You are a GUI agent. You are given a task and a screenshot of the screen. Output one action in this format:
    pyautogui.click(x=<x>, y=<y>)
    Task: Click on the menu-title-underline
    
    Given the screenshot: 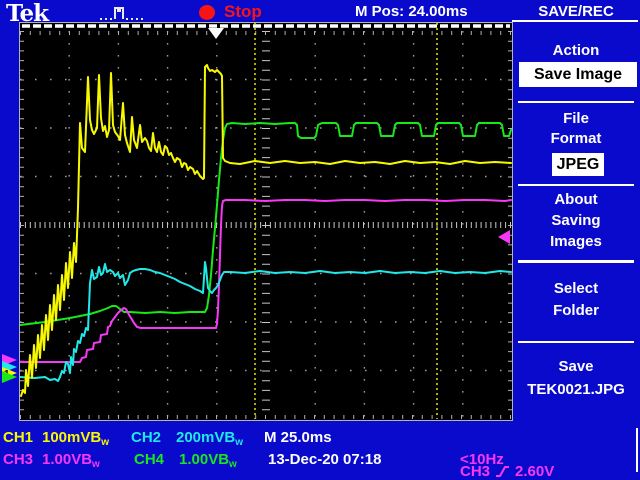 What is the action you would take?
    pyautogui.click(x=575, y=21)
    